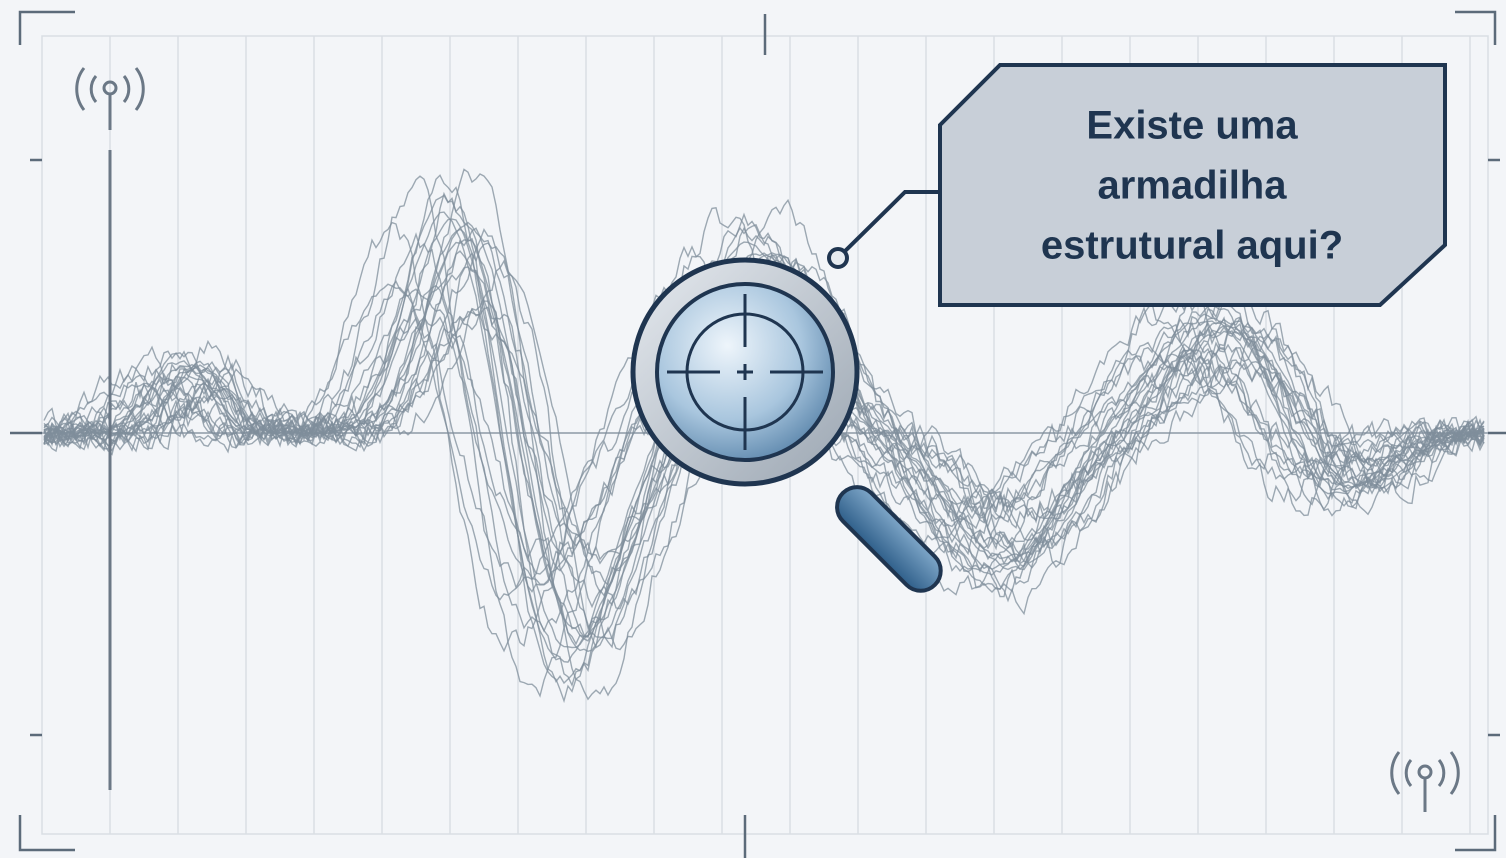 This screenshot has height=858, width=1506. I want to click on magnifier, so click(786, 425).